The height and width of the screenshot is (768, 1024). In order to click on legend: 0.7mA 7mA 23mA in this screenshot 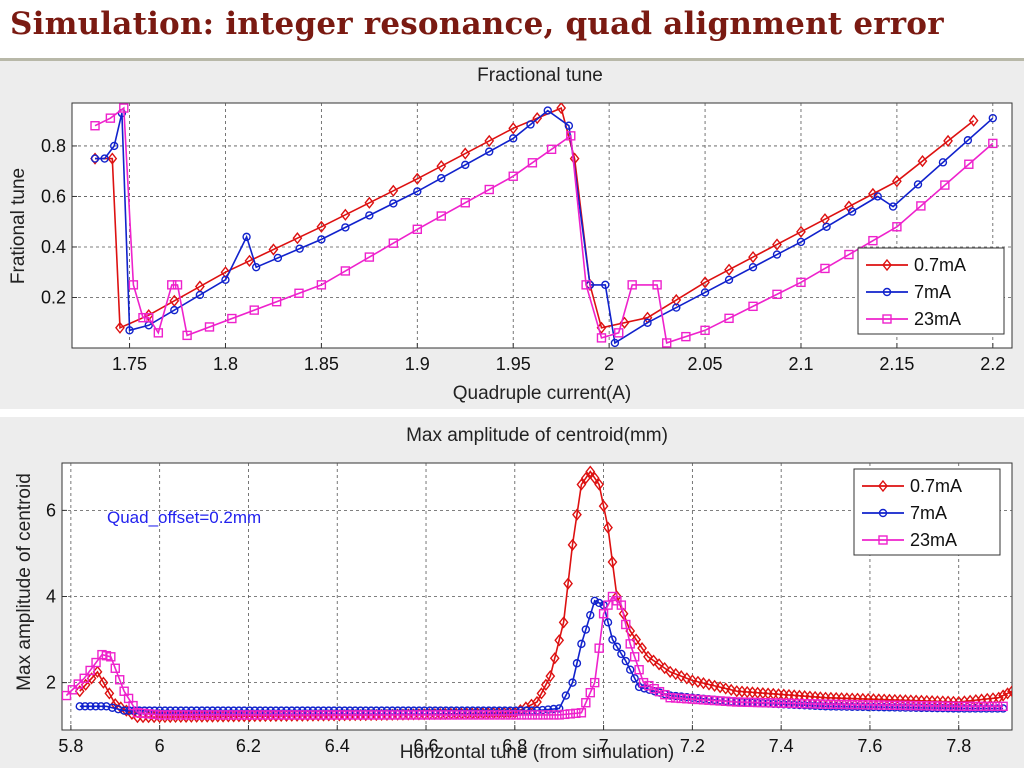, I will do `click(931, 291)`.